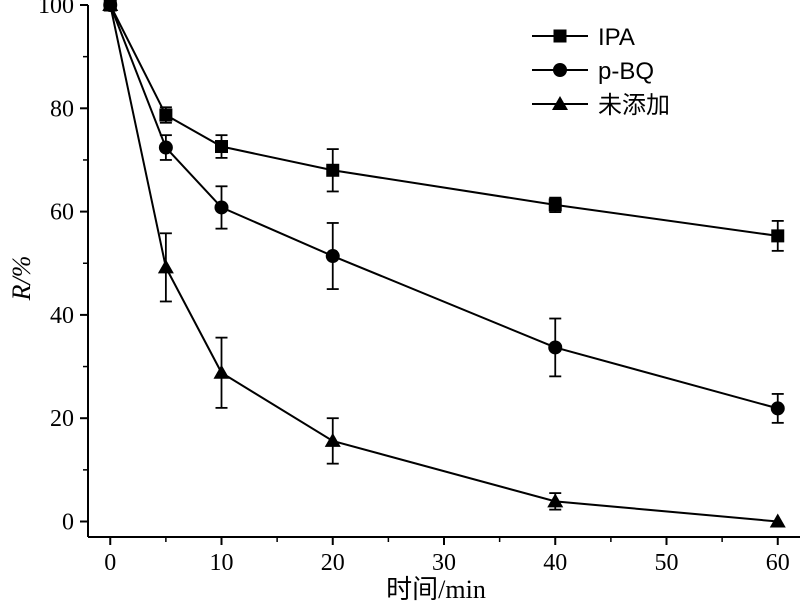 This screenshot has width=800, height=607. I want to click on x-tick-label: 30, so click(444, 563).